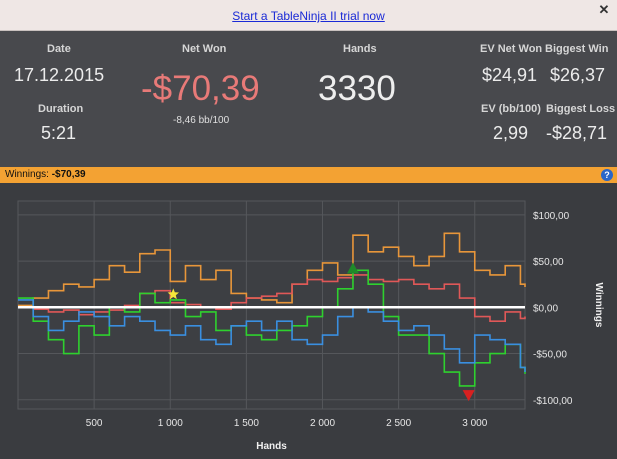  Describe the element at coordinates (94, 423) in the screenshot. I see `x-tick-label: 500` at that location.